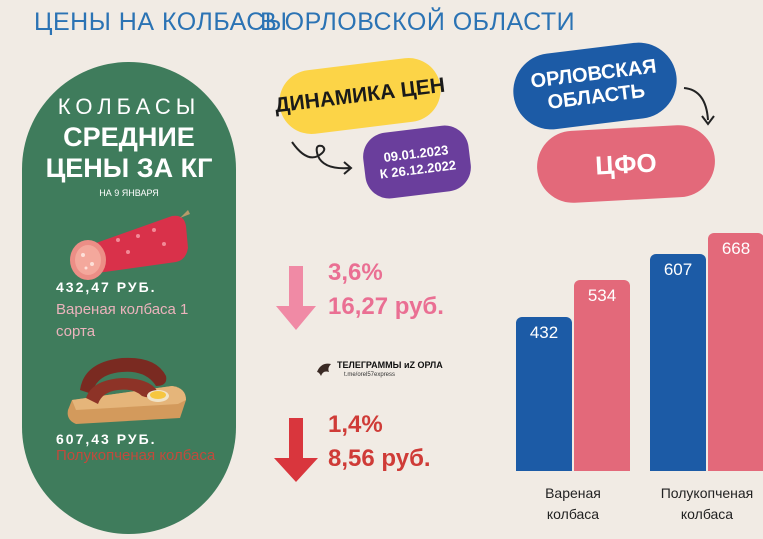 This screenshot has width=763, height=539. I want to click on panel-heading: СРЕДНИЕ ЦЕНЫ ЗА КГ, so click(129, 153).